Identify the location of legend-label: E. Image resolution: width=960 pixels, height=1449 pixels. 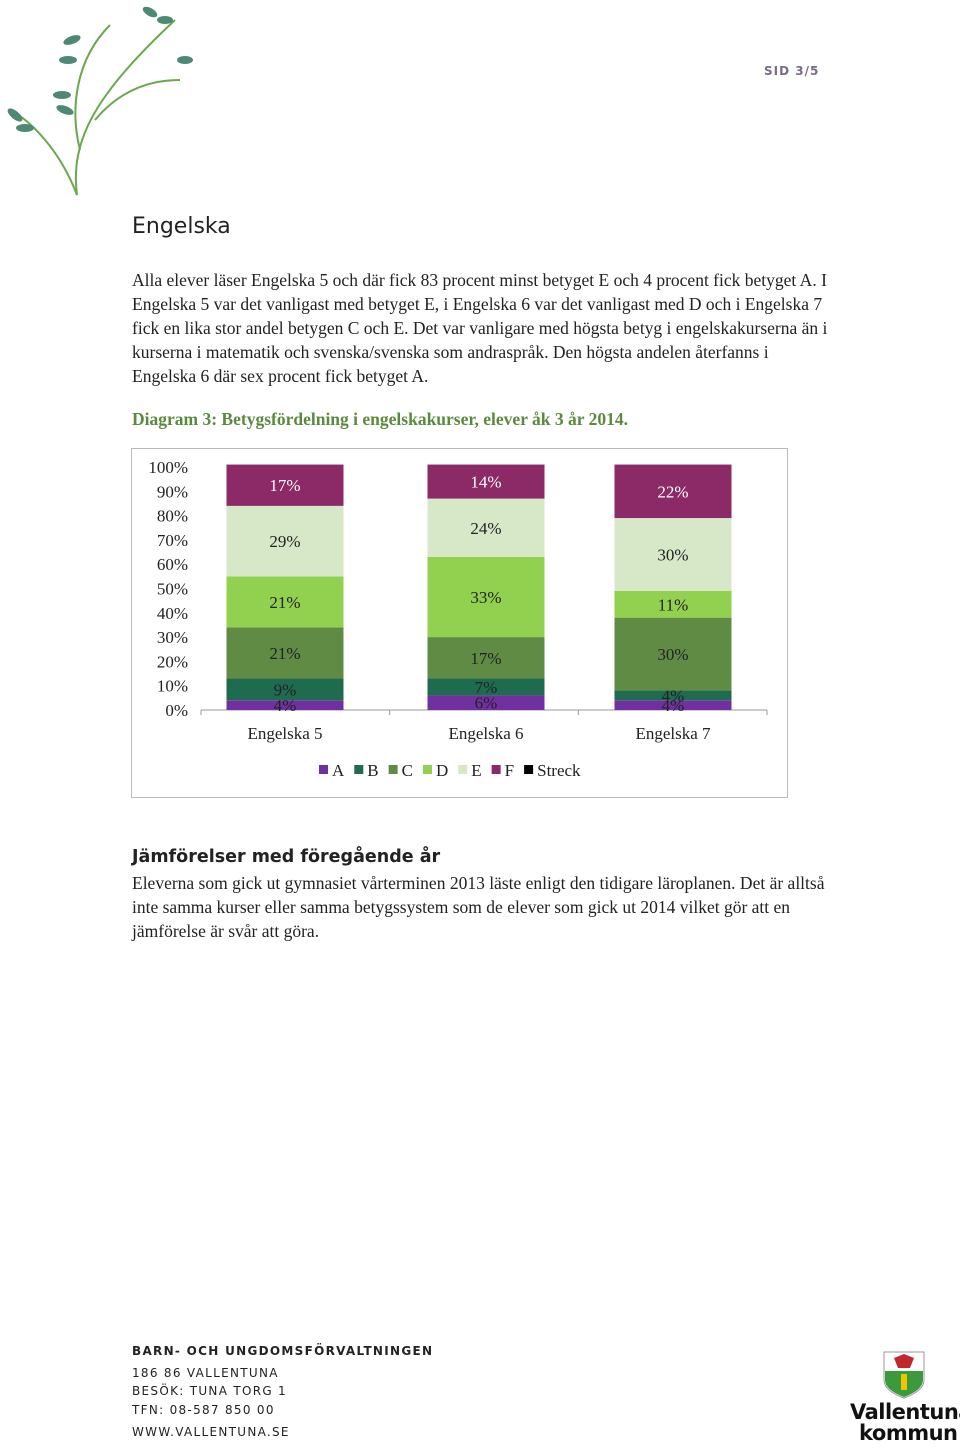
(476, 770).